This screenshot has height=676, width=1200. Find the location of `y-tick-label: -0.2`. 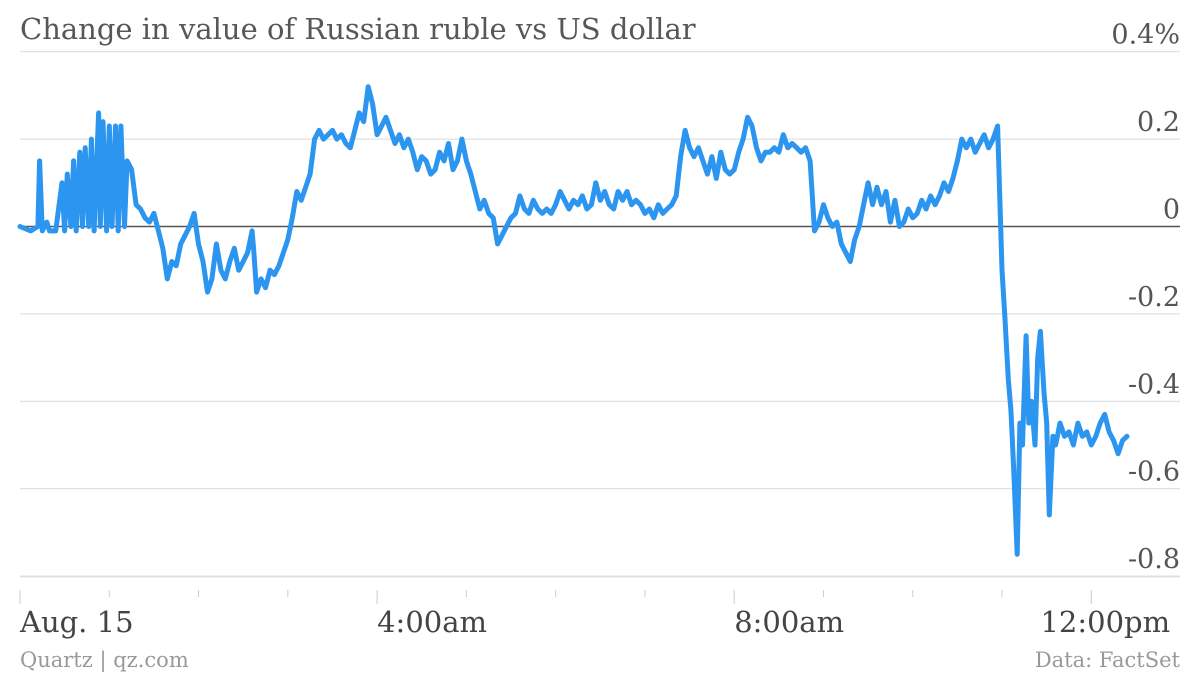

y-tick-label: -0.2 is located at coordinates (1154, 297).